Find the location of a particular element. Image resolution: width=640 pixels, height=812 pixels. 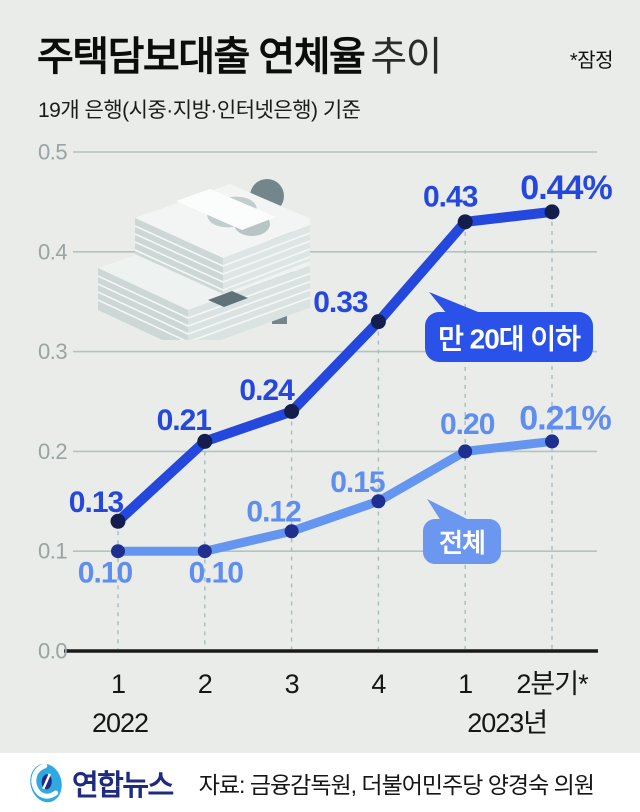

x-tick-label-5: 1 is located at coordinates (465, 684).